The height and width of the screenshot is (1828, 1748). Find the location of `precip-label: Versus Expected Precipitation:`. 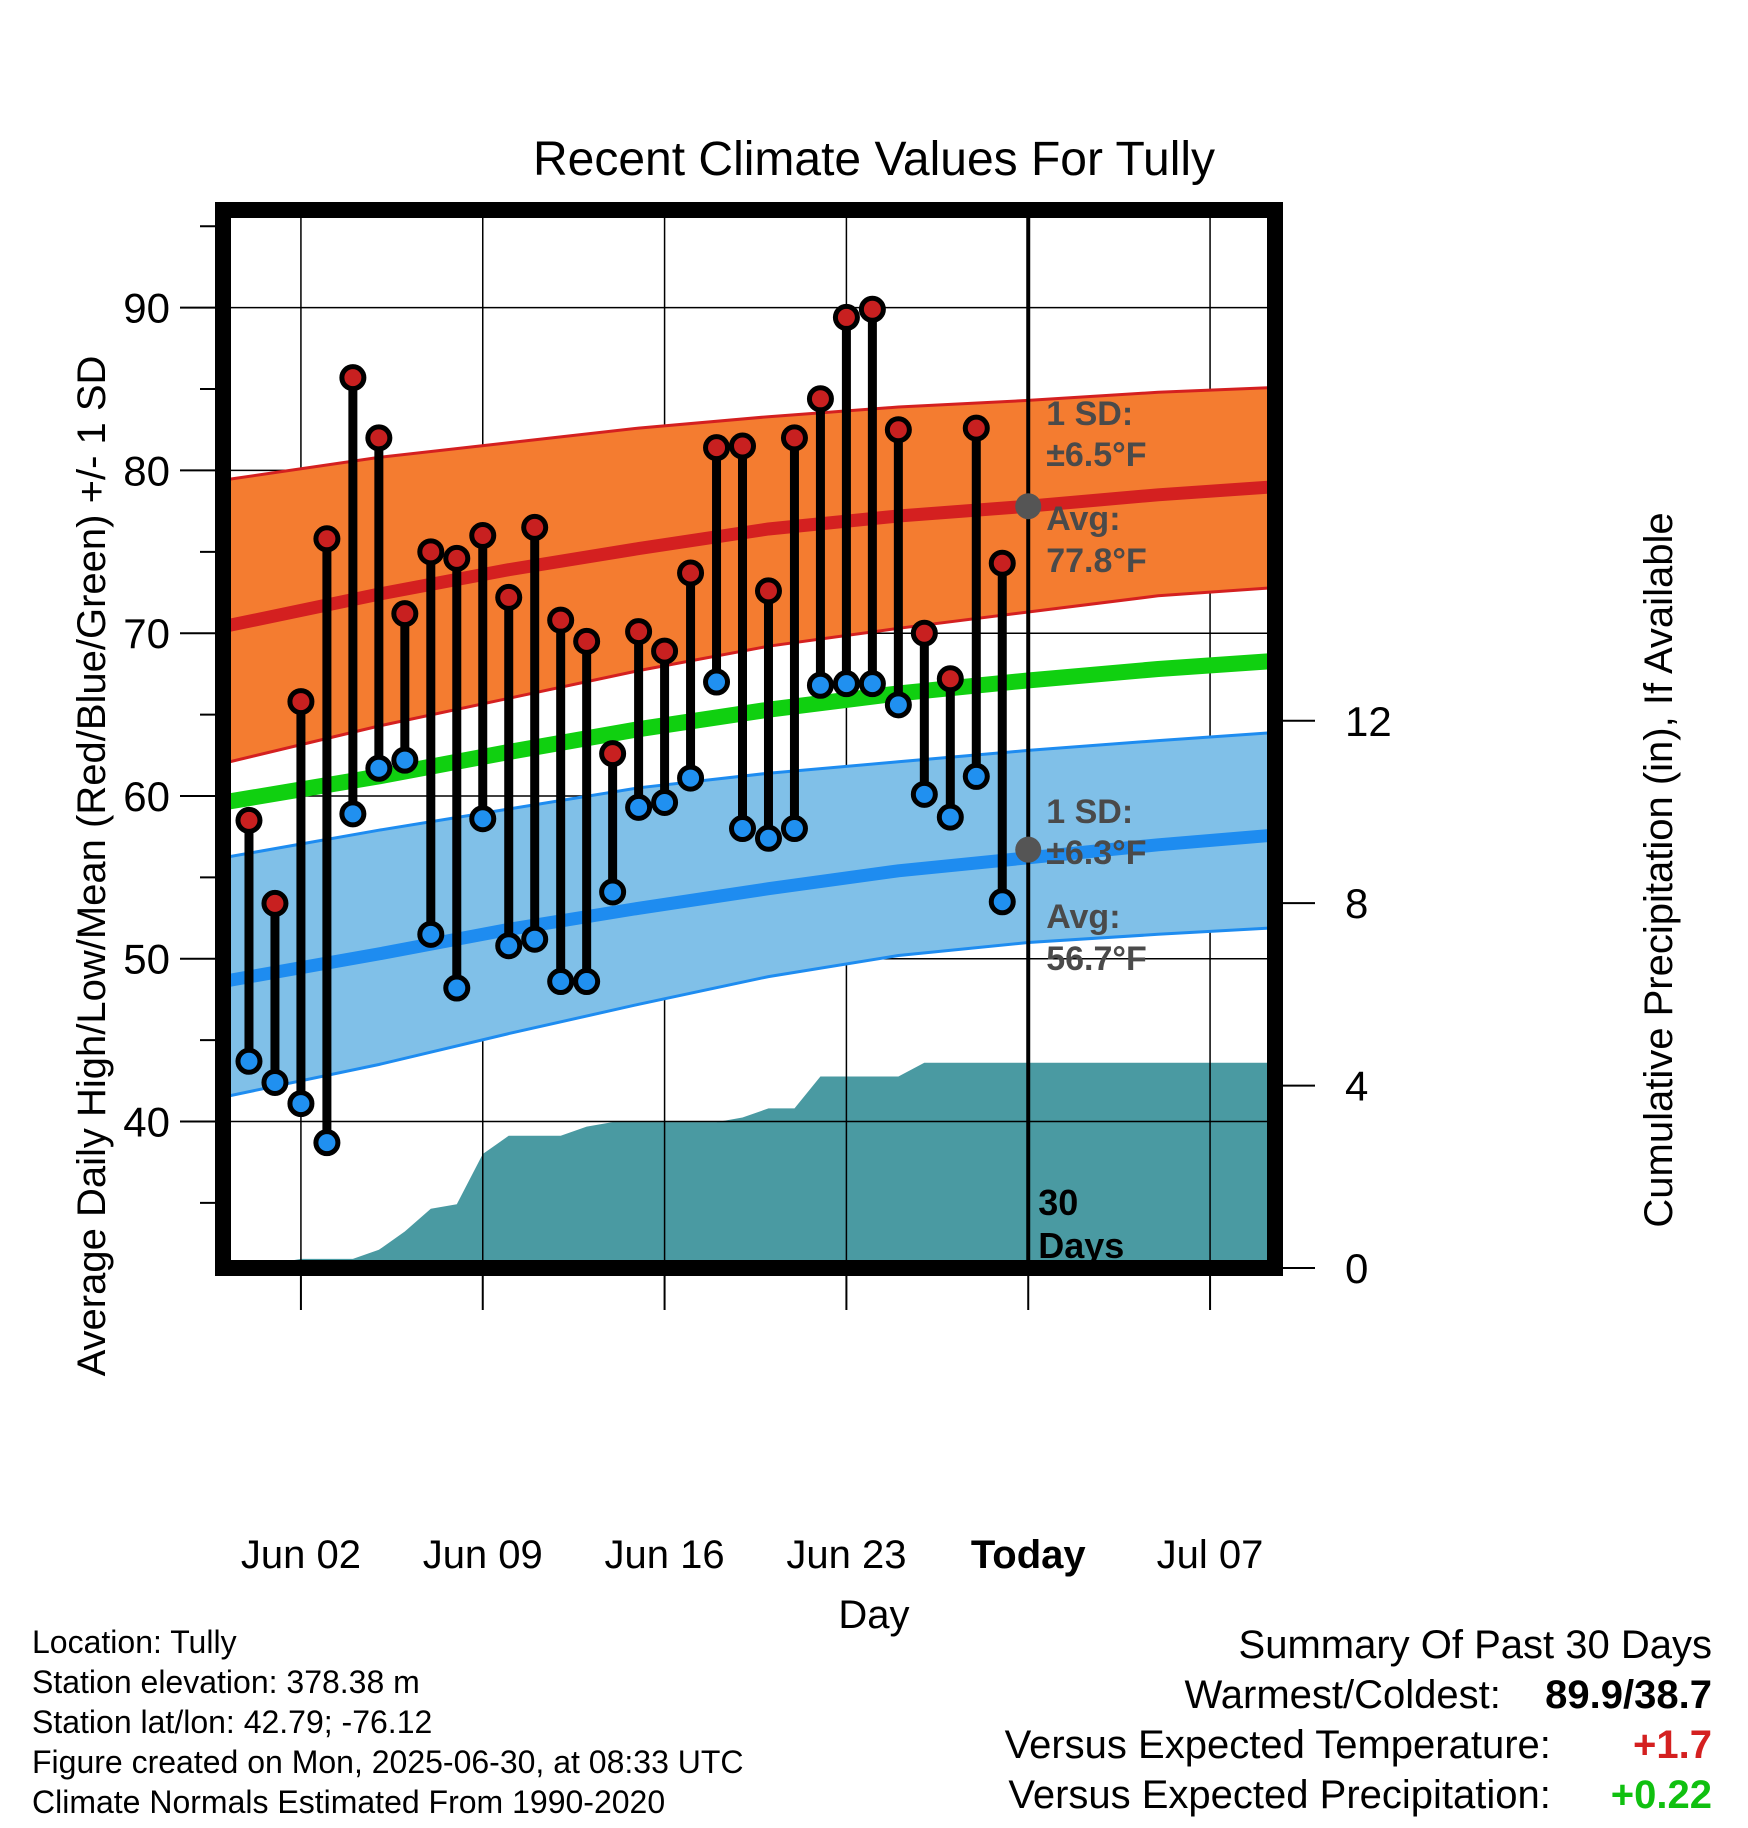

precip-label: Versus Expected Precipitation: is located at coordinates (1279, 1795).